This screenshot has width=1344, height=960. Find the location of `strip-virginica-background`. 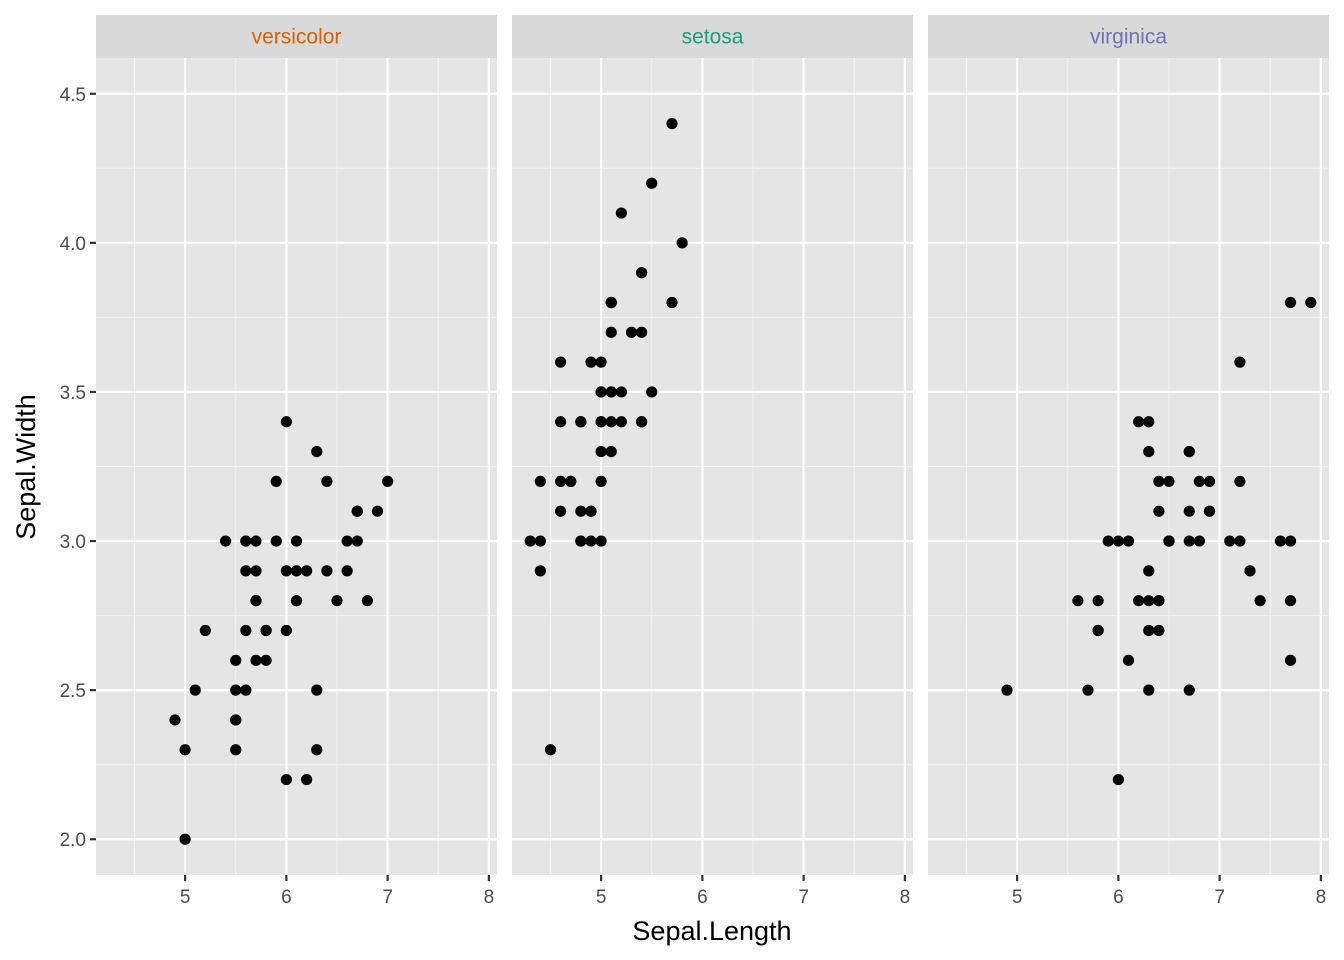

strip-virginica-background is located at coordinates (1128, 36).